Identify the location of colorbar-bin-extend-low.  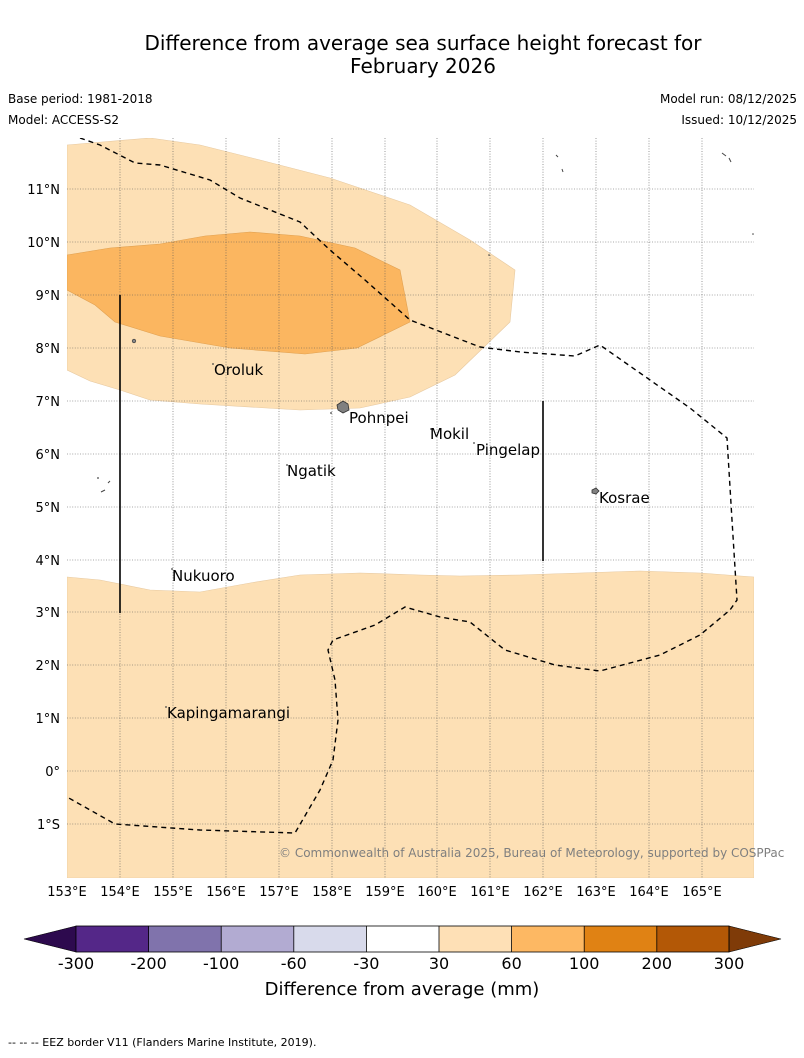
(50, 939).